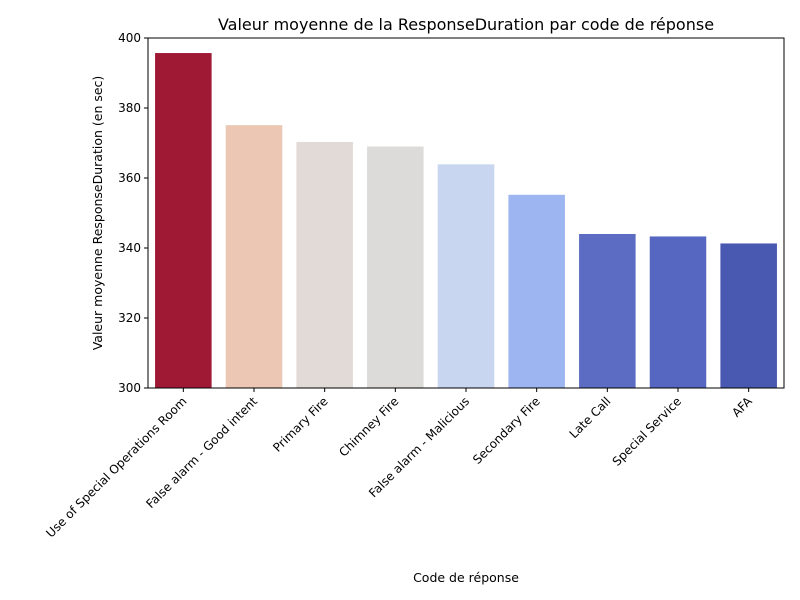 This screenshot has height=600, width=800. Describe the element at coordinates (116, 467) in the screenshot. I see `x-tick-label: Use of Special Operations Room` at that location.